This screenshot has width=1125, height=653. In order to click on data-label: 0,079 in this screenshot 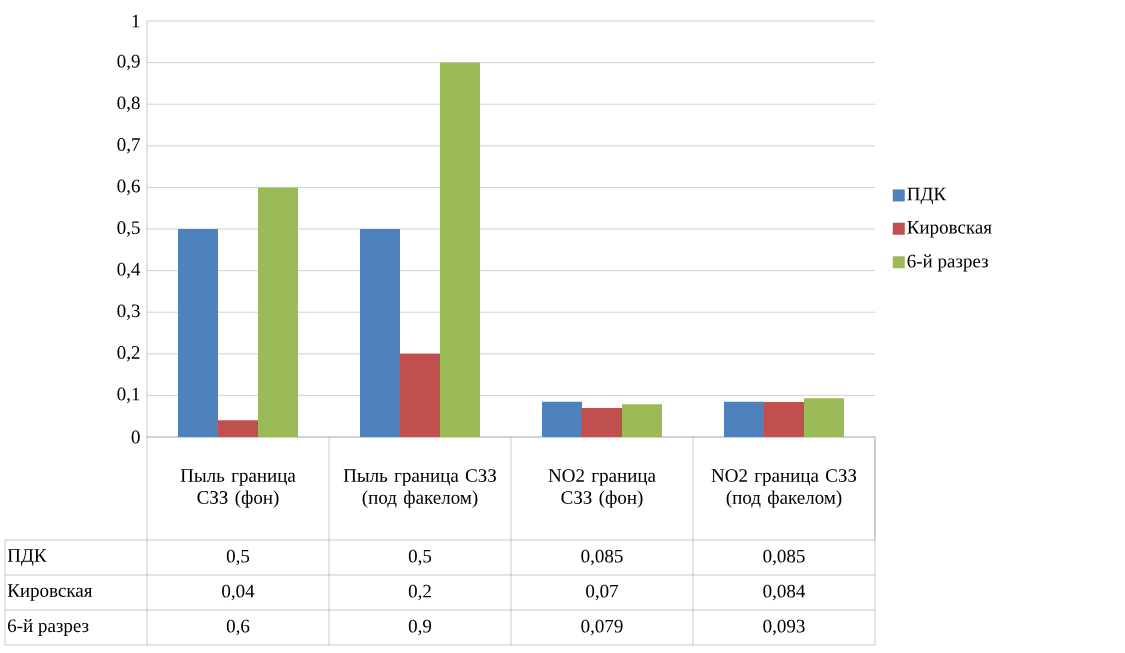, I will do `click(602, 627)`.